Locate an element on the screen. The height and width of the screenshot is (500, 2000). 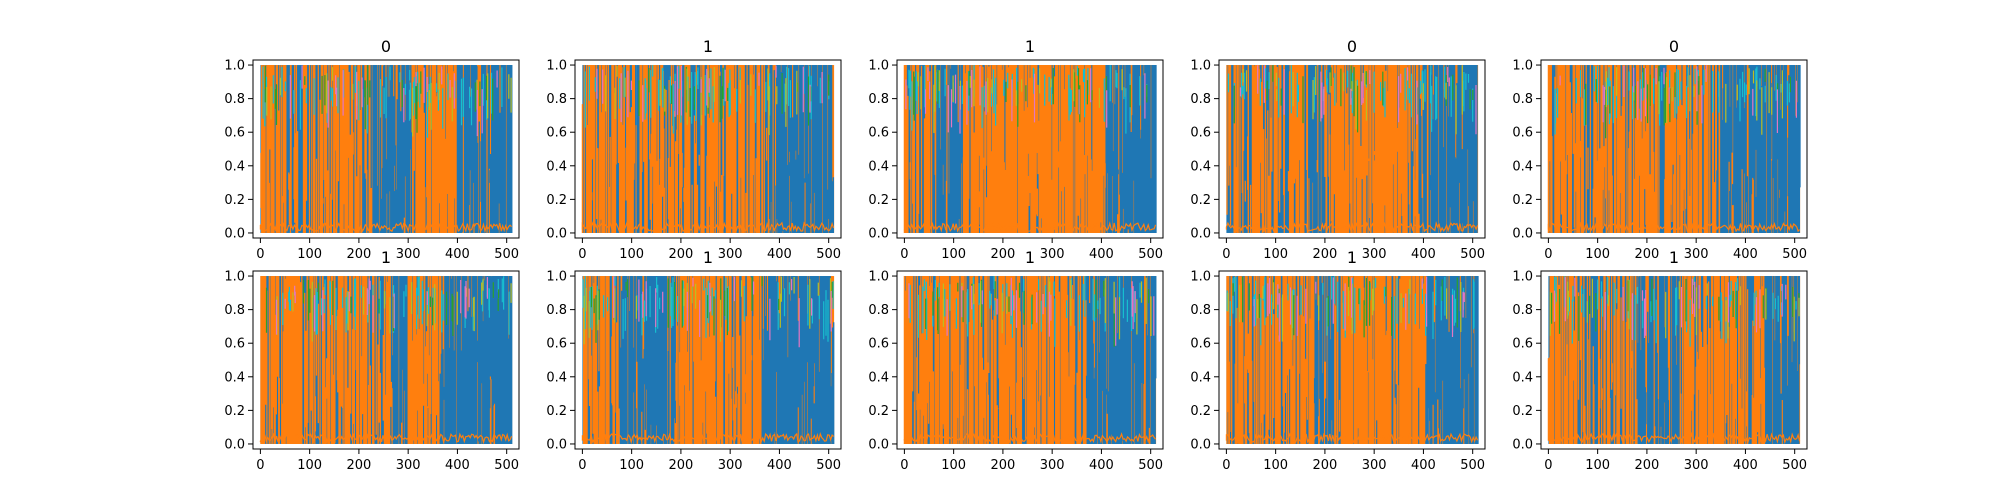
panel-0: 0 100 200 300 400 500 0.0 0.2 0.4 0.6 0.8 1.0 0 is located at coordinates (372, 149).